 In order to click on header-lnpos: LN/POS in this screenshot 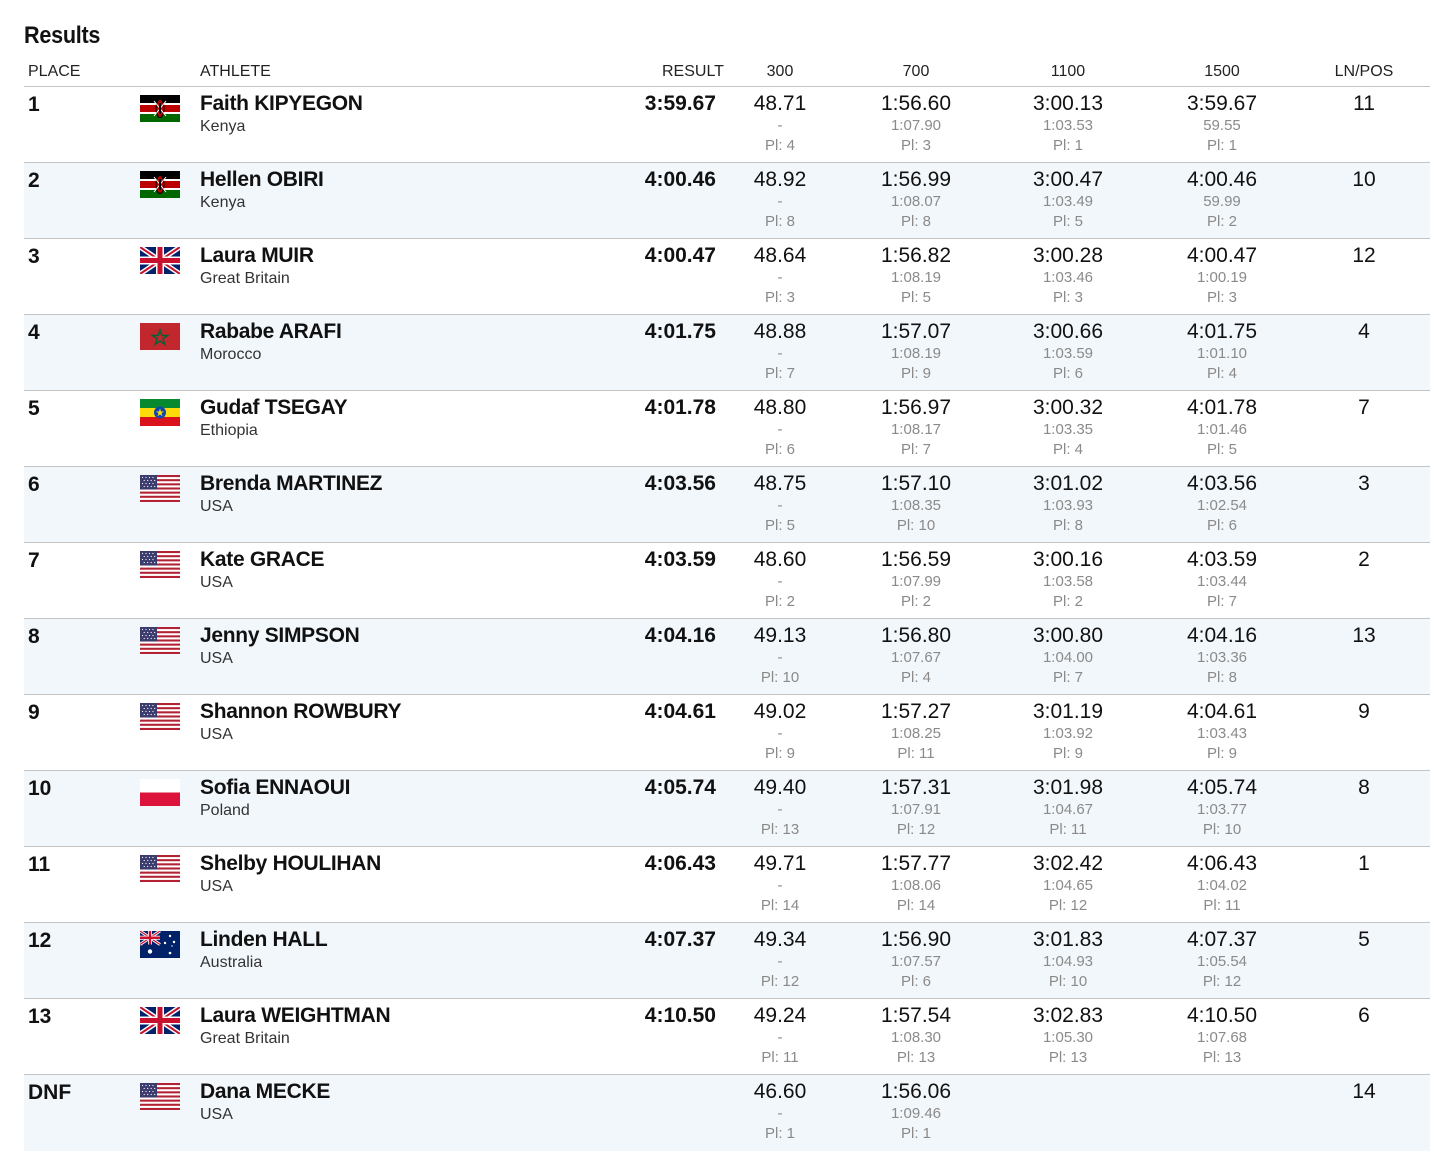, I will do `click(1364, 71)`.